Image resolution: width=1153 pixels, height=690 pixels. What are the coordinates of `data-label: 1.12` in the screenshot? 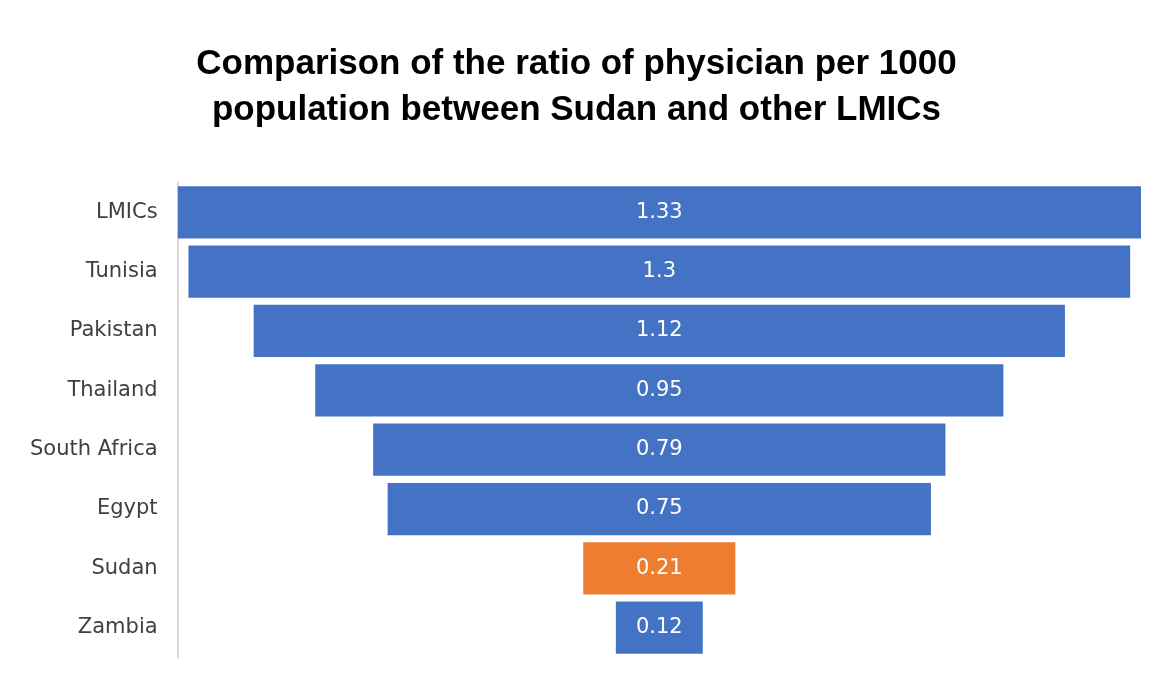 It's located at (659, 329).